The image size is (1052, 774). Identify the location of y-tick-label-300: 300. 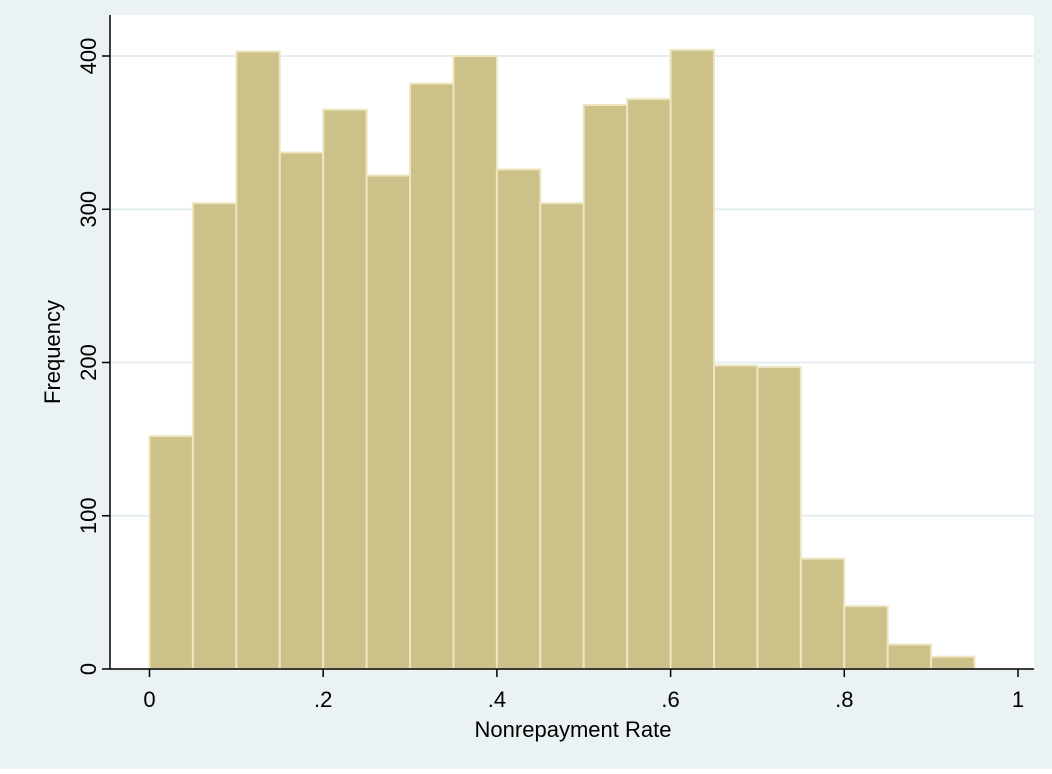
(88, 209).